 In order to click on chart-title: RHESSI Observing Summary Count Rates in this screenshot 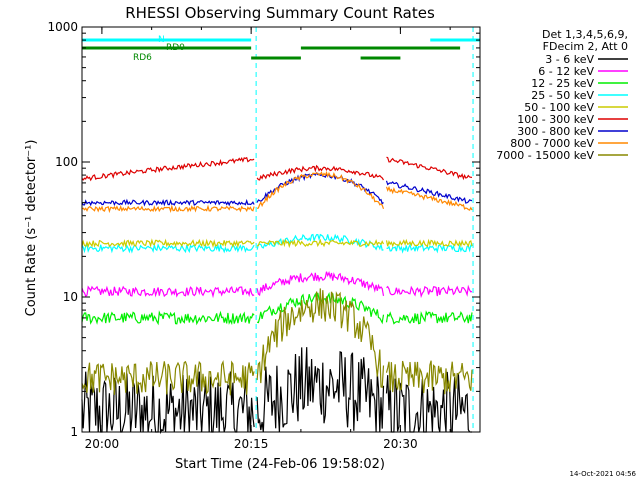, I will do `click(280, 13)`.